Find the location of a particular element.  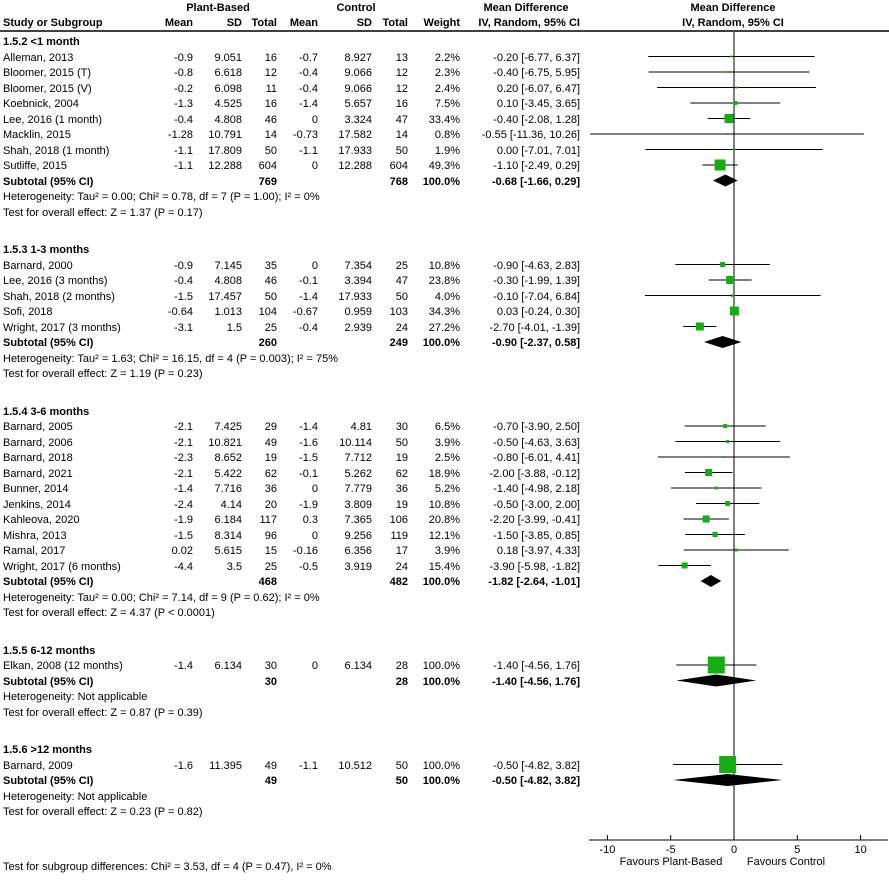

control-sd: 8.927 is located at coordinates (358, 57).